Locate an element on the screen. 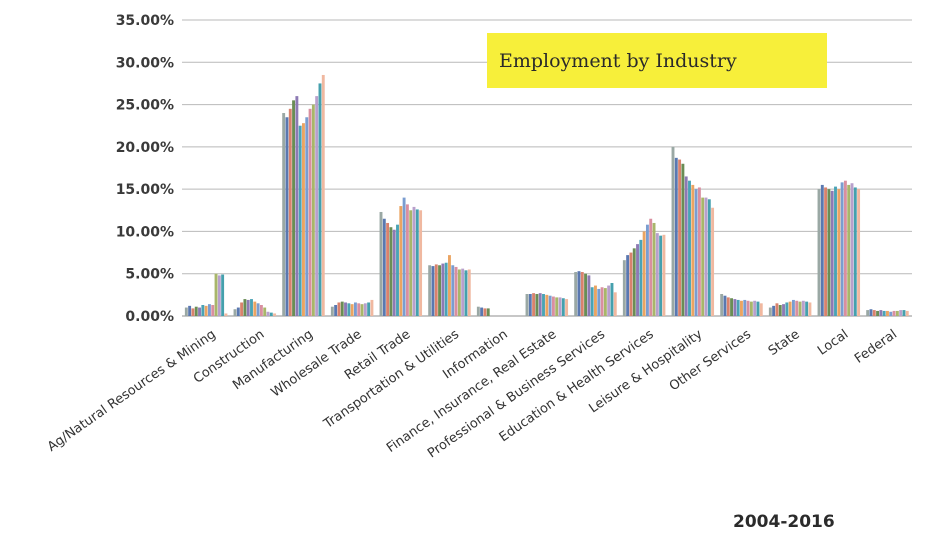 This screenshot has height=539, width=926. x-tick-label: Federal is located at coordinates (876, 347).